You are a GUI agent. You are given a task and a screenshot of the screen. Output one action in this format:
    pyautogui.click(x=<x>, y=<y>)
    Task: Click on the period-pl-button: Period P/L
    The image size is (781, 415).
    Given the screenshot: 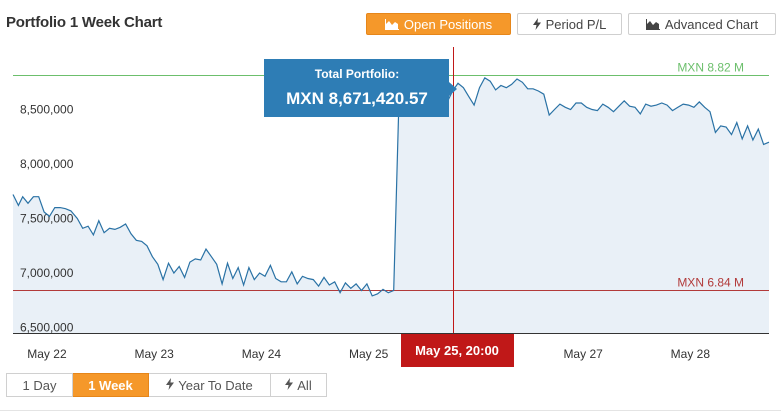 What is the action you would take?
    pyautogui.click(x=569, y=24)
    